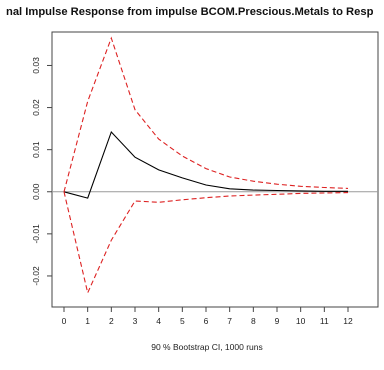 The width and height of the screenshot is (384, 370). I want to click on y-tick-label: 0.01, so click(36, 149).